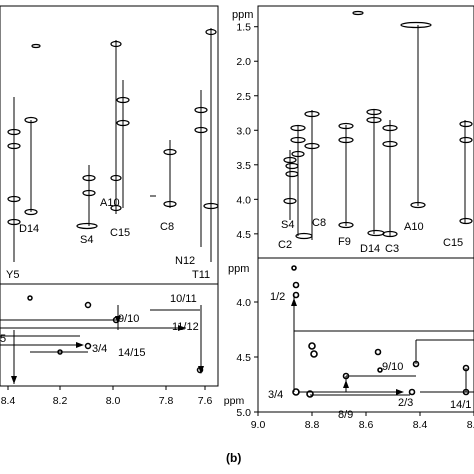 Image resolution: width=474 pixels, height=474 pixels. What do you see at coordinates (247, 131) in the screenshot?
I see `y-axis-top-right: 1.5 2.0 2.5 3.0 3.5 4.0 4.5` at bounding box center [247, 131].